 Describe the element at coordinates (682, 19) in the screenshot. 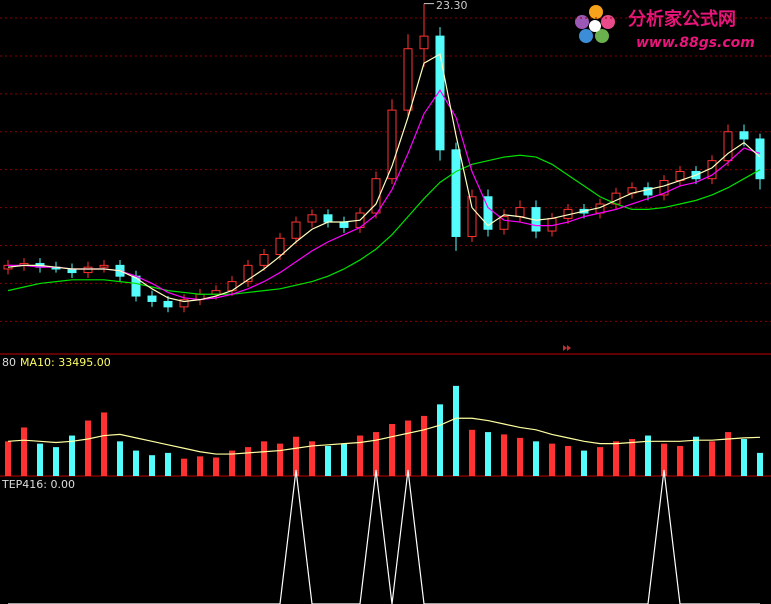

I see `watermark-title: 分析家公式网` at that location.